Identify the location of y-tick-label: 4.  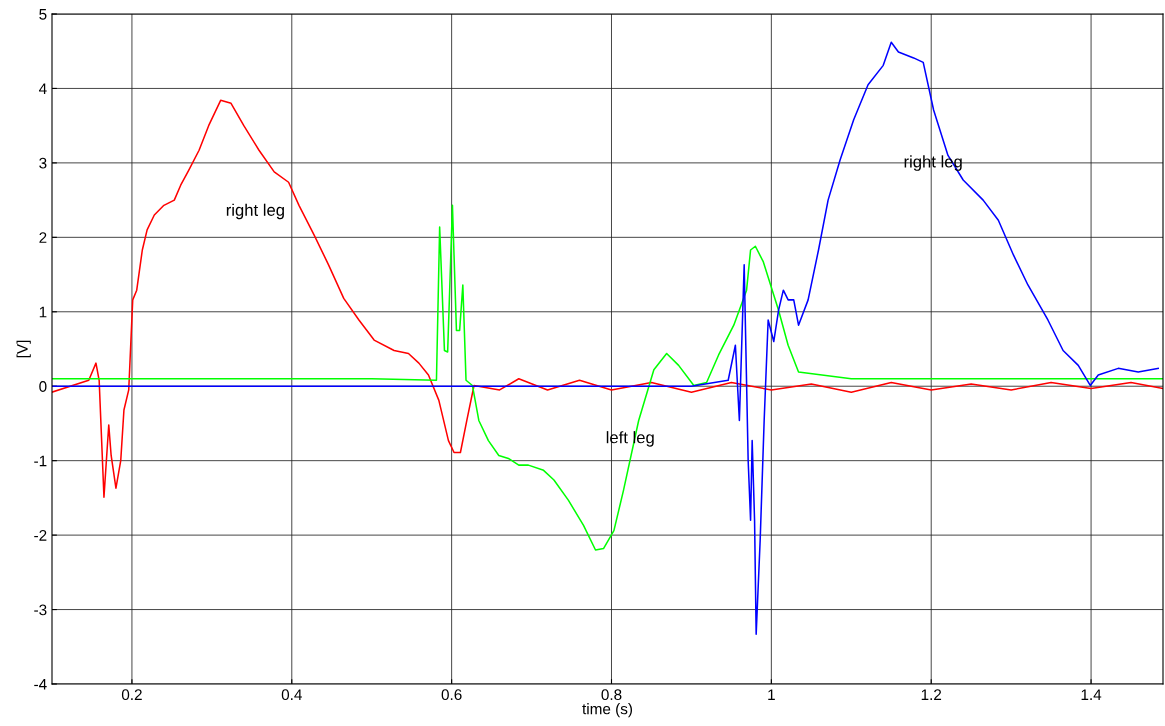
(42, 88).